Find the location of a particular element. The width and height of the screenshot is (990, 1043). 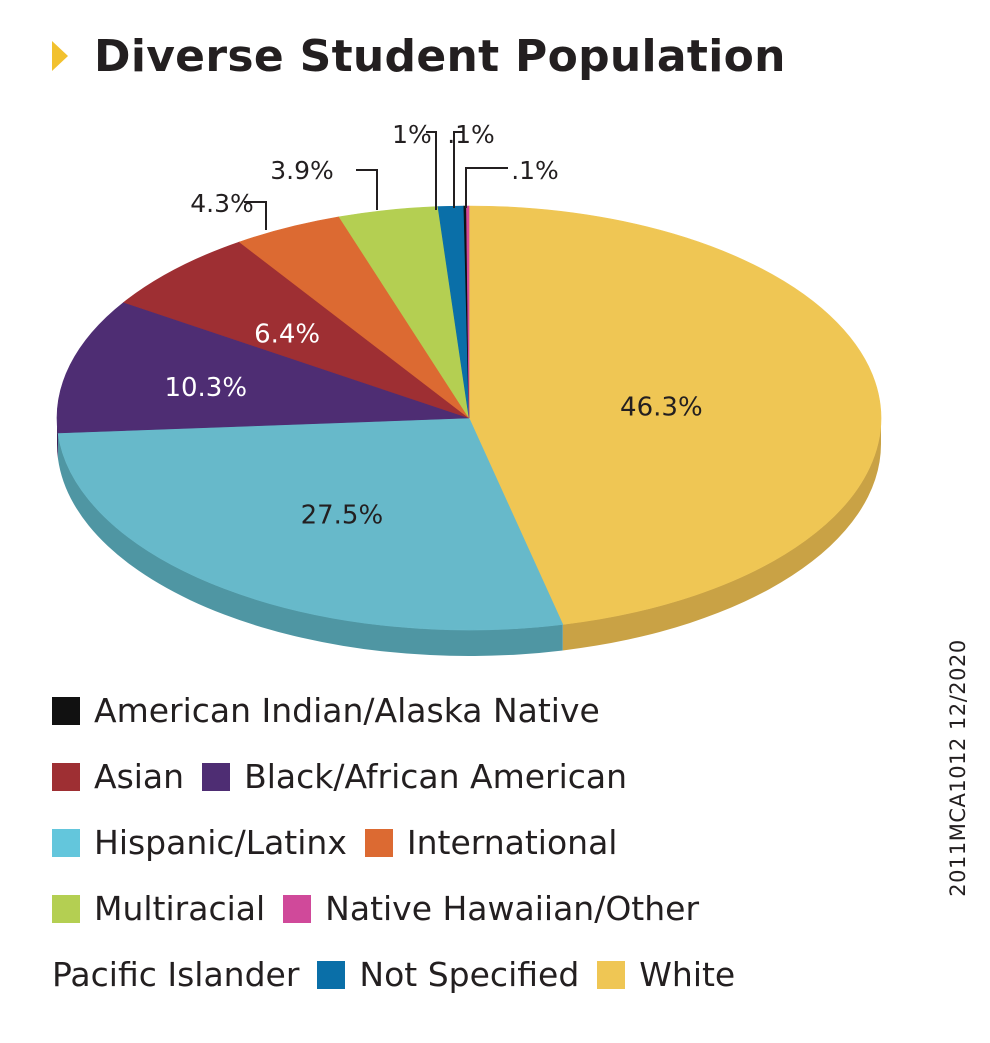

data-label-not-specified: 1% is located at coordinates (412, 134).